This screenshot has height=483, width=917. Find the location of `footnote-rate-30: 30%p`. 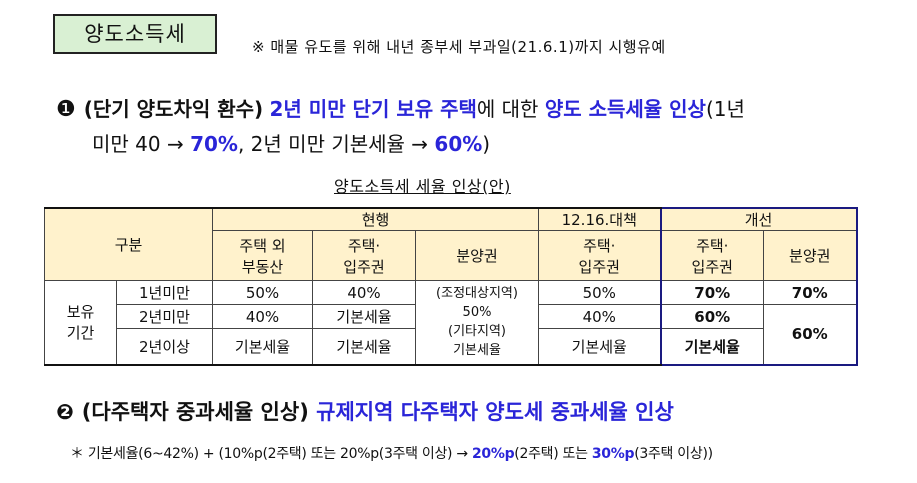

footnote-rate-30: 30%p is located at coordinates (613, 454).